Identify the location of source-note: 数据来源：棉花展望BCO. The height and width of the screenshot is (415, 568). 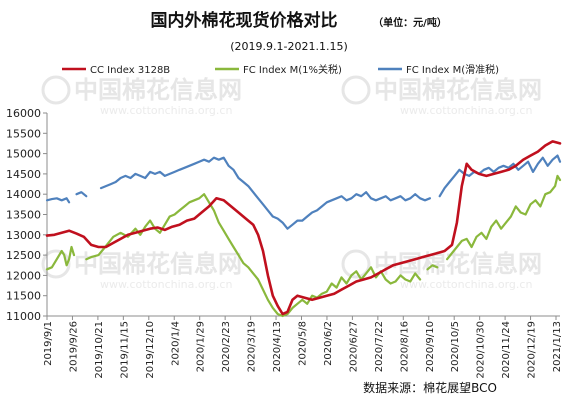
(430, 387).